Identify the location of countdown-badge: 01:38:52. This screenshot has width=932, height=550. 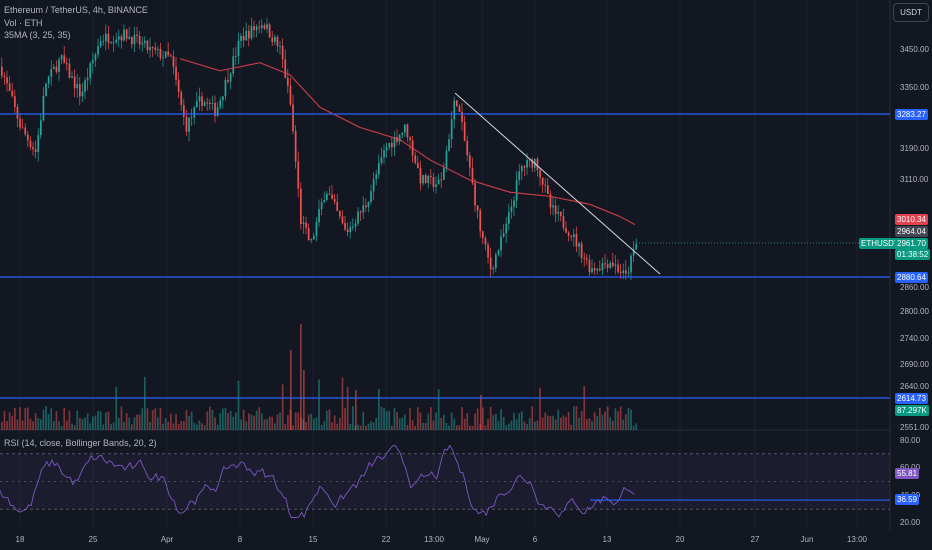
(913, 254).